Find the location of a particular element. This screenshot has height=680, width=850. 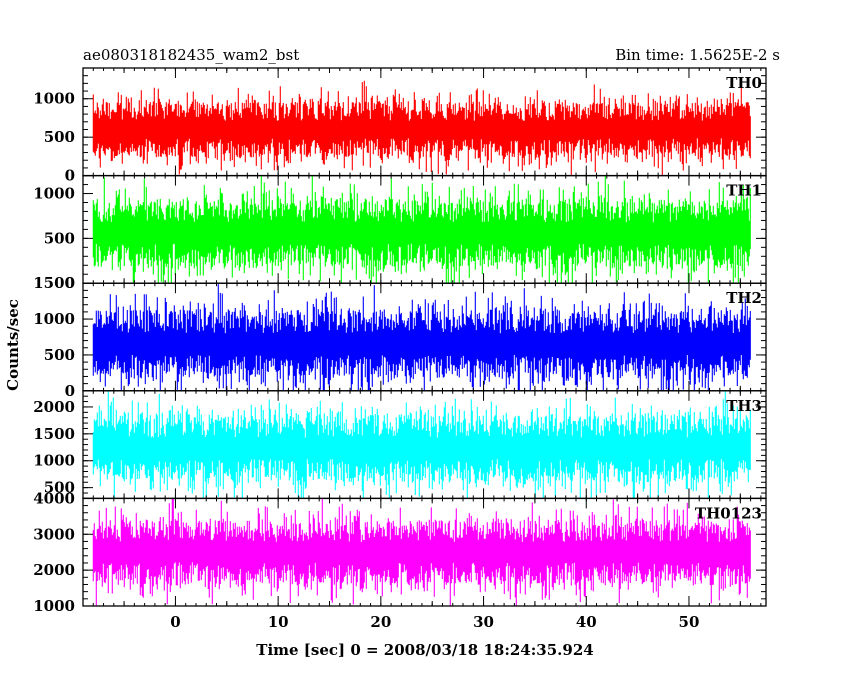

panel-th3: 500 1000 1500 2000 TH3 is located at coordinates (400, 445).